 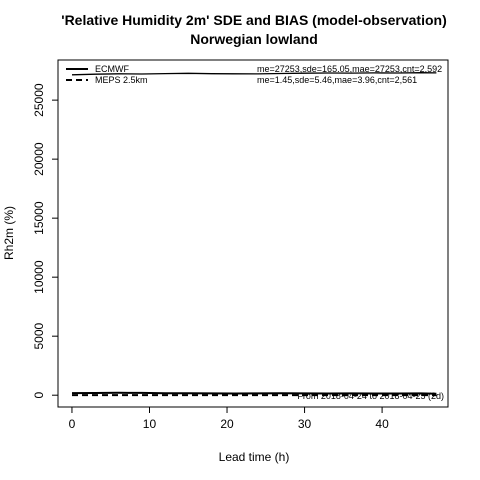 What do you see at coordinates (72, 424) in the screenshot?
I see `x-tick-label: 0` at bounding box center [72, 424].